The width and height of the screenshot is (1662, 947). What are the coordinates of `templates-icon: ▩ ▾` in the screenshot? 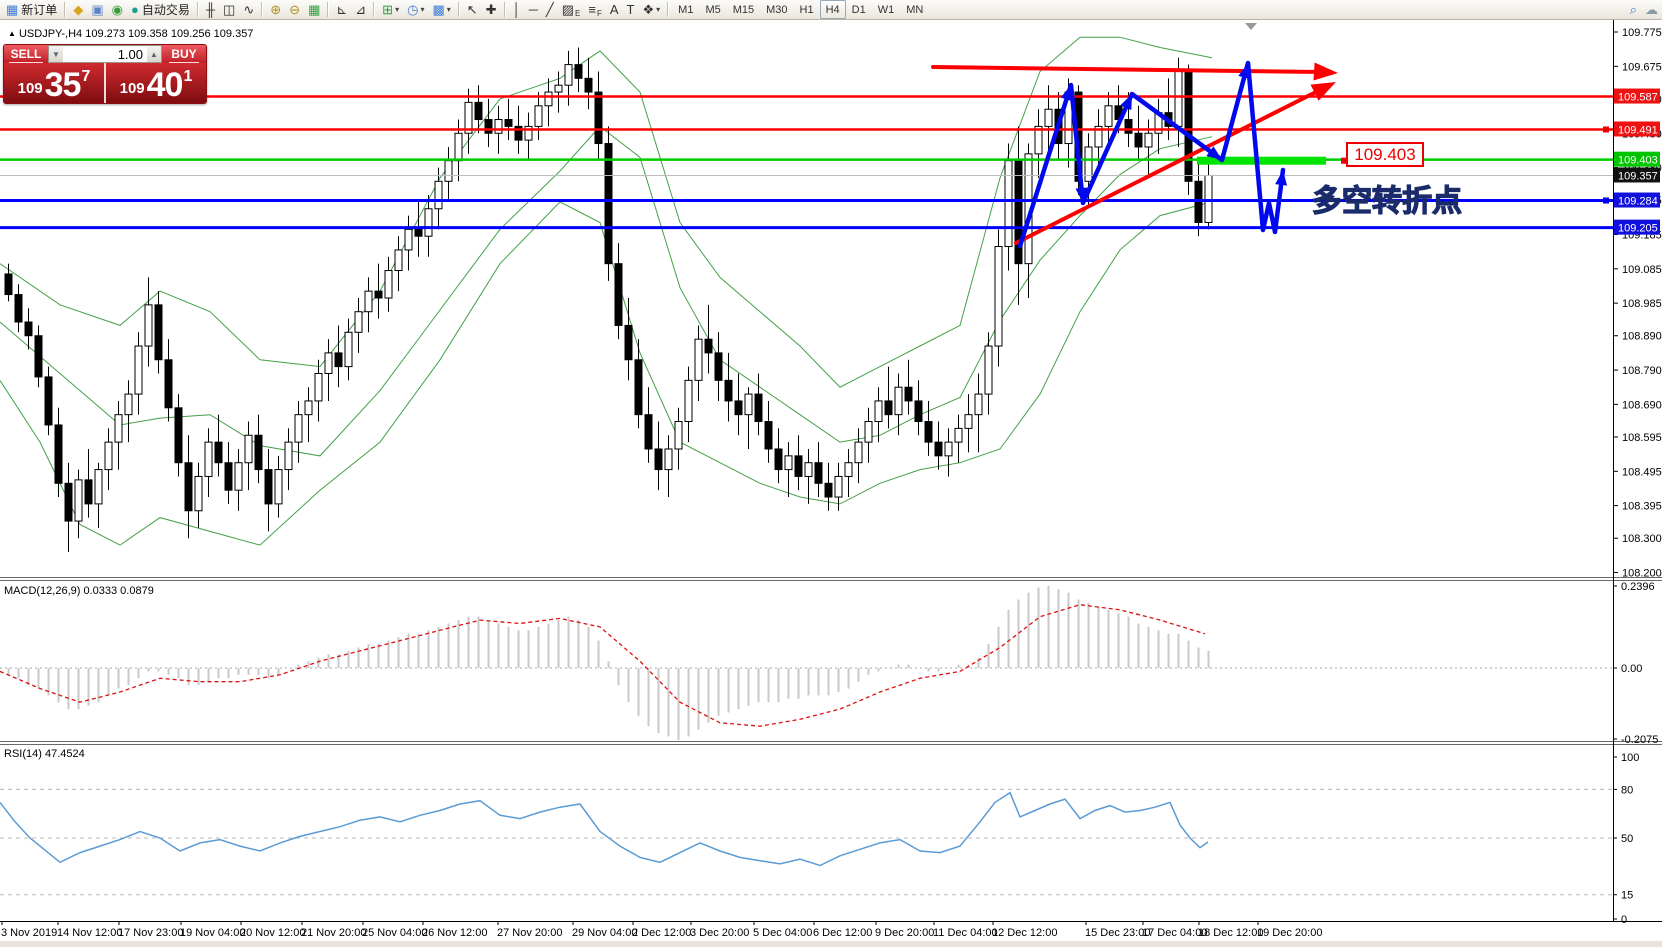 It's located at (441, 9).